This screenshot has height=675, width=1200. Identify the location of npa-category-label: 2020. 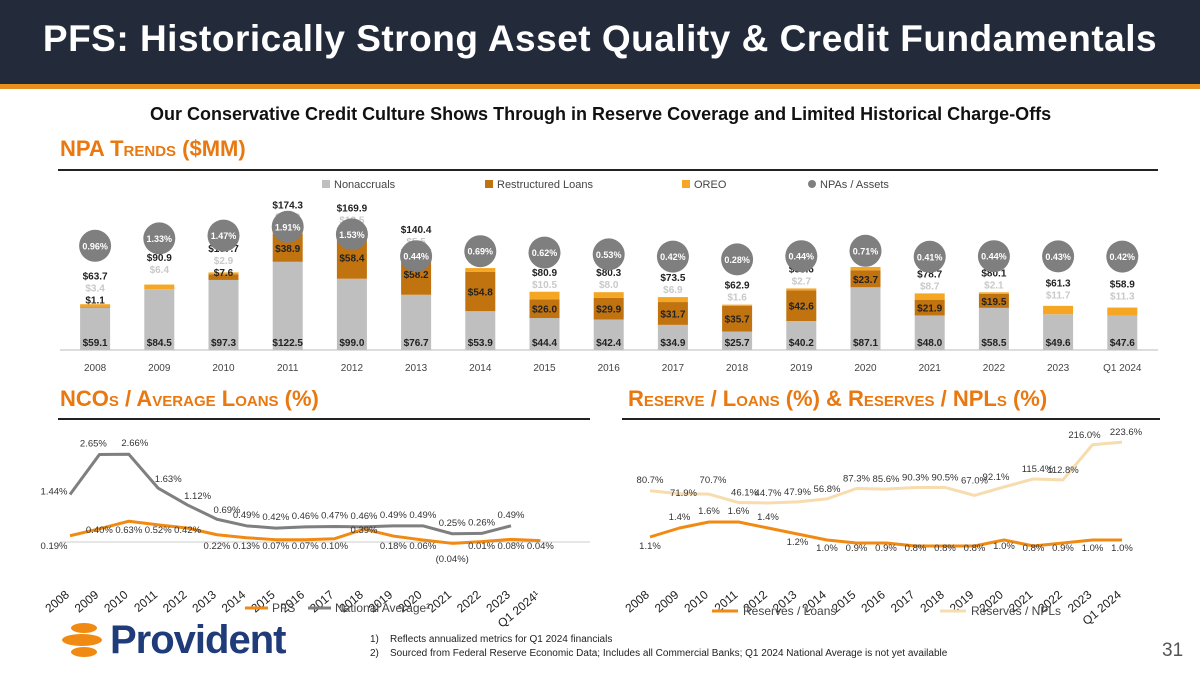
(865, 368).